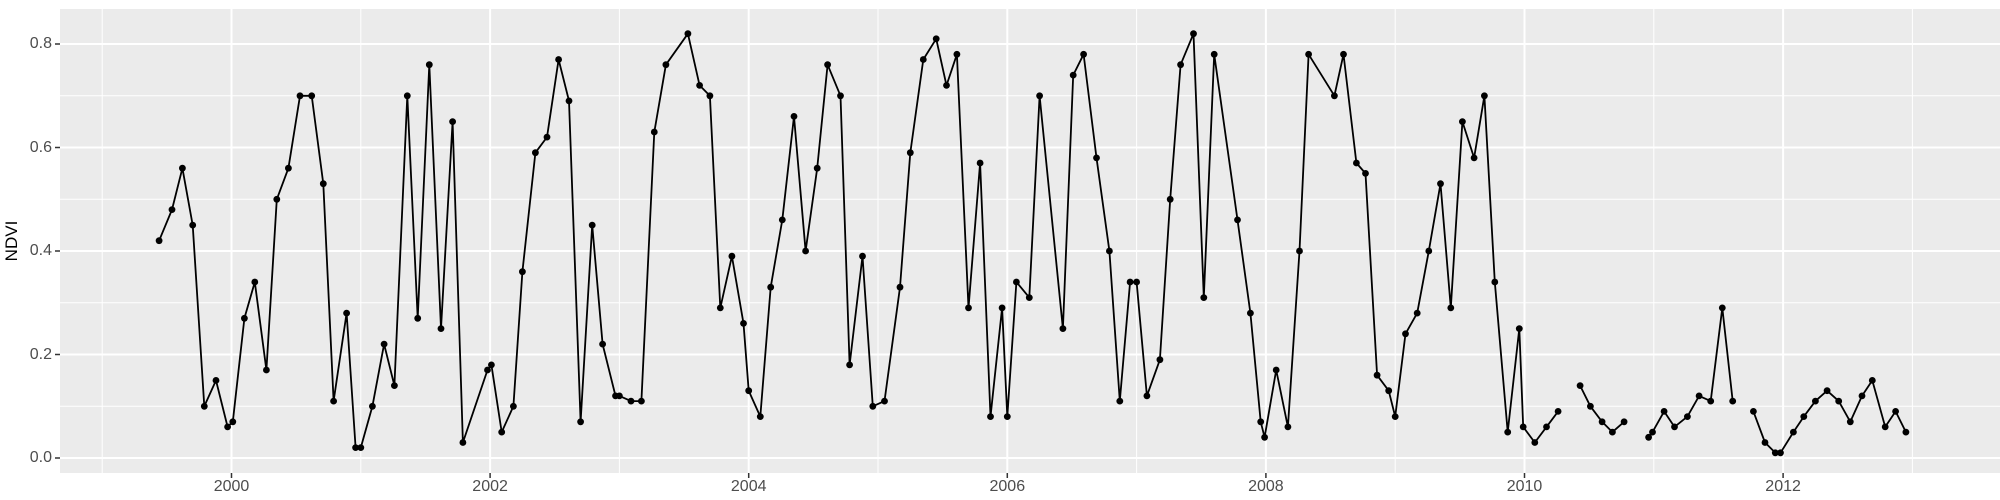 The height and width of the screenshot is (500, 2000). I want to click on y-tick-label: 0.2, so click(40, 354).